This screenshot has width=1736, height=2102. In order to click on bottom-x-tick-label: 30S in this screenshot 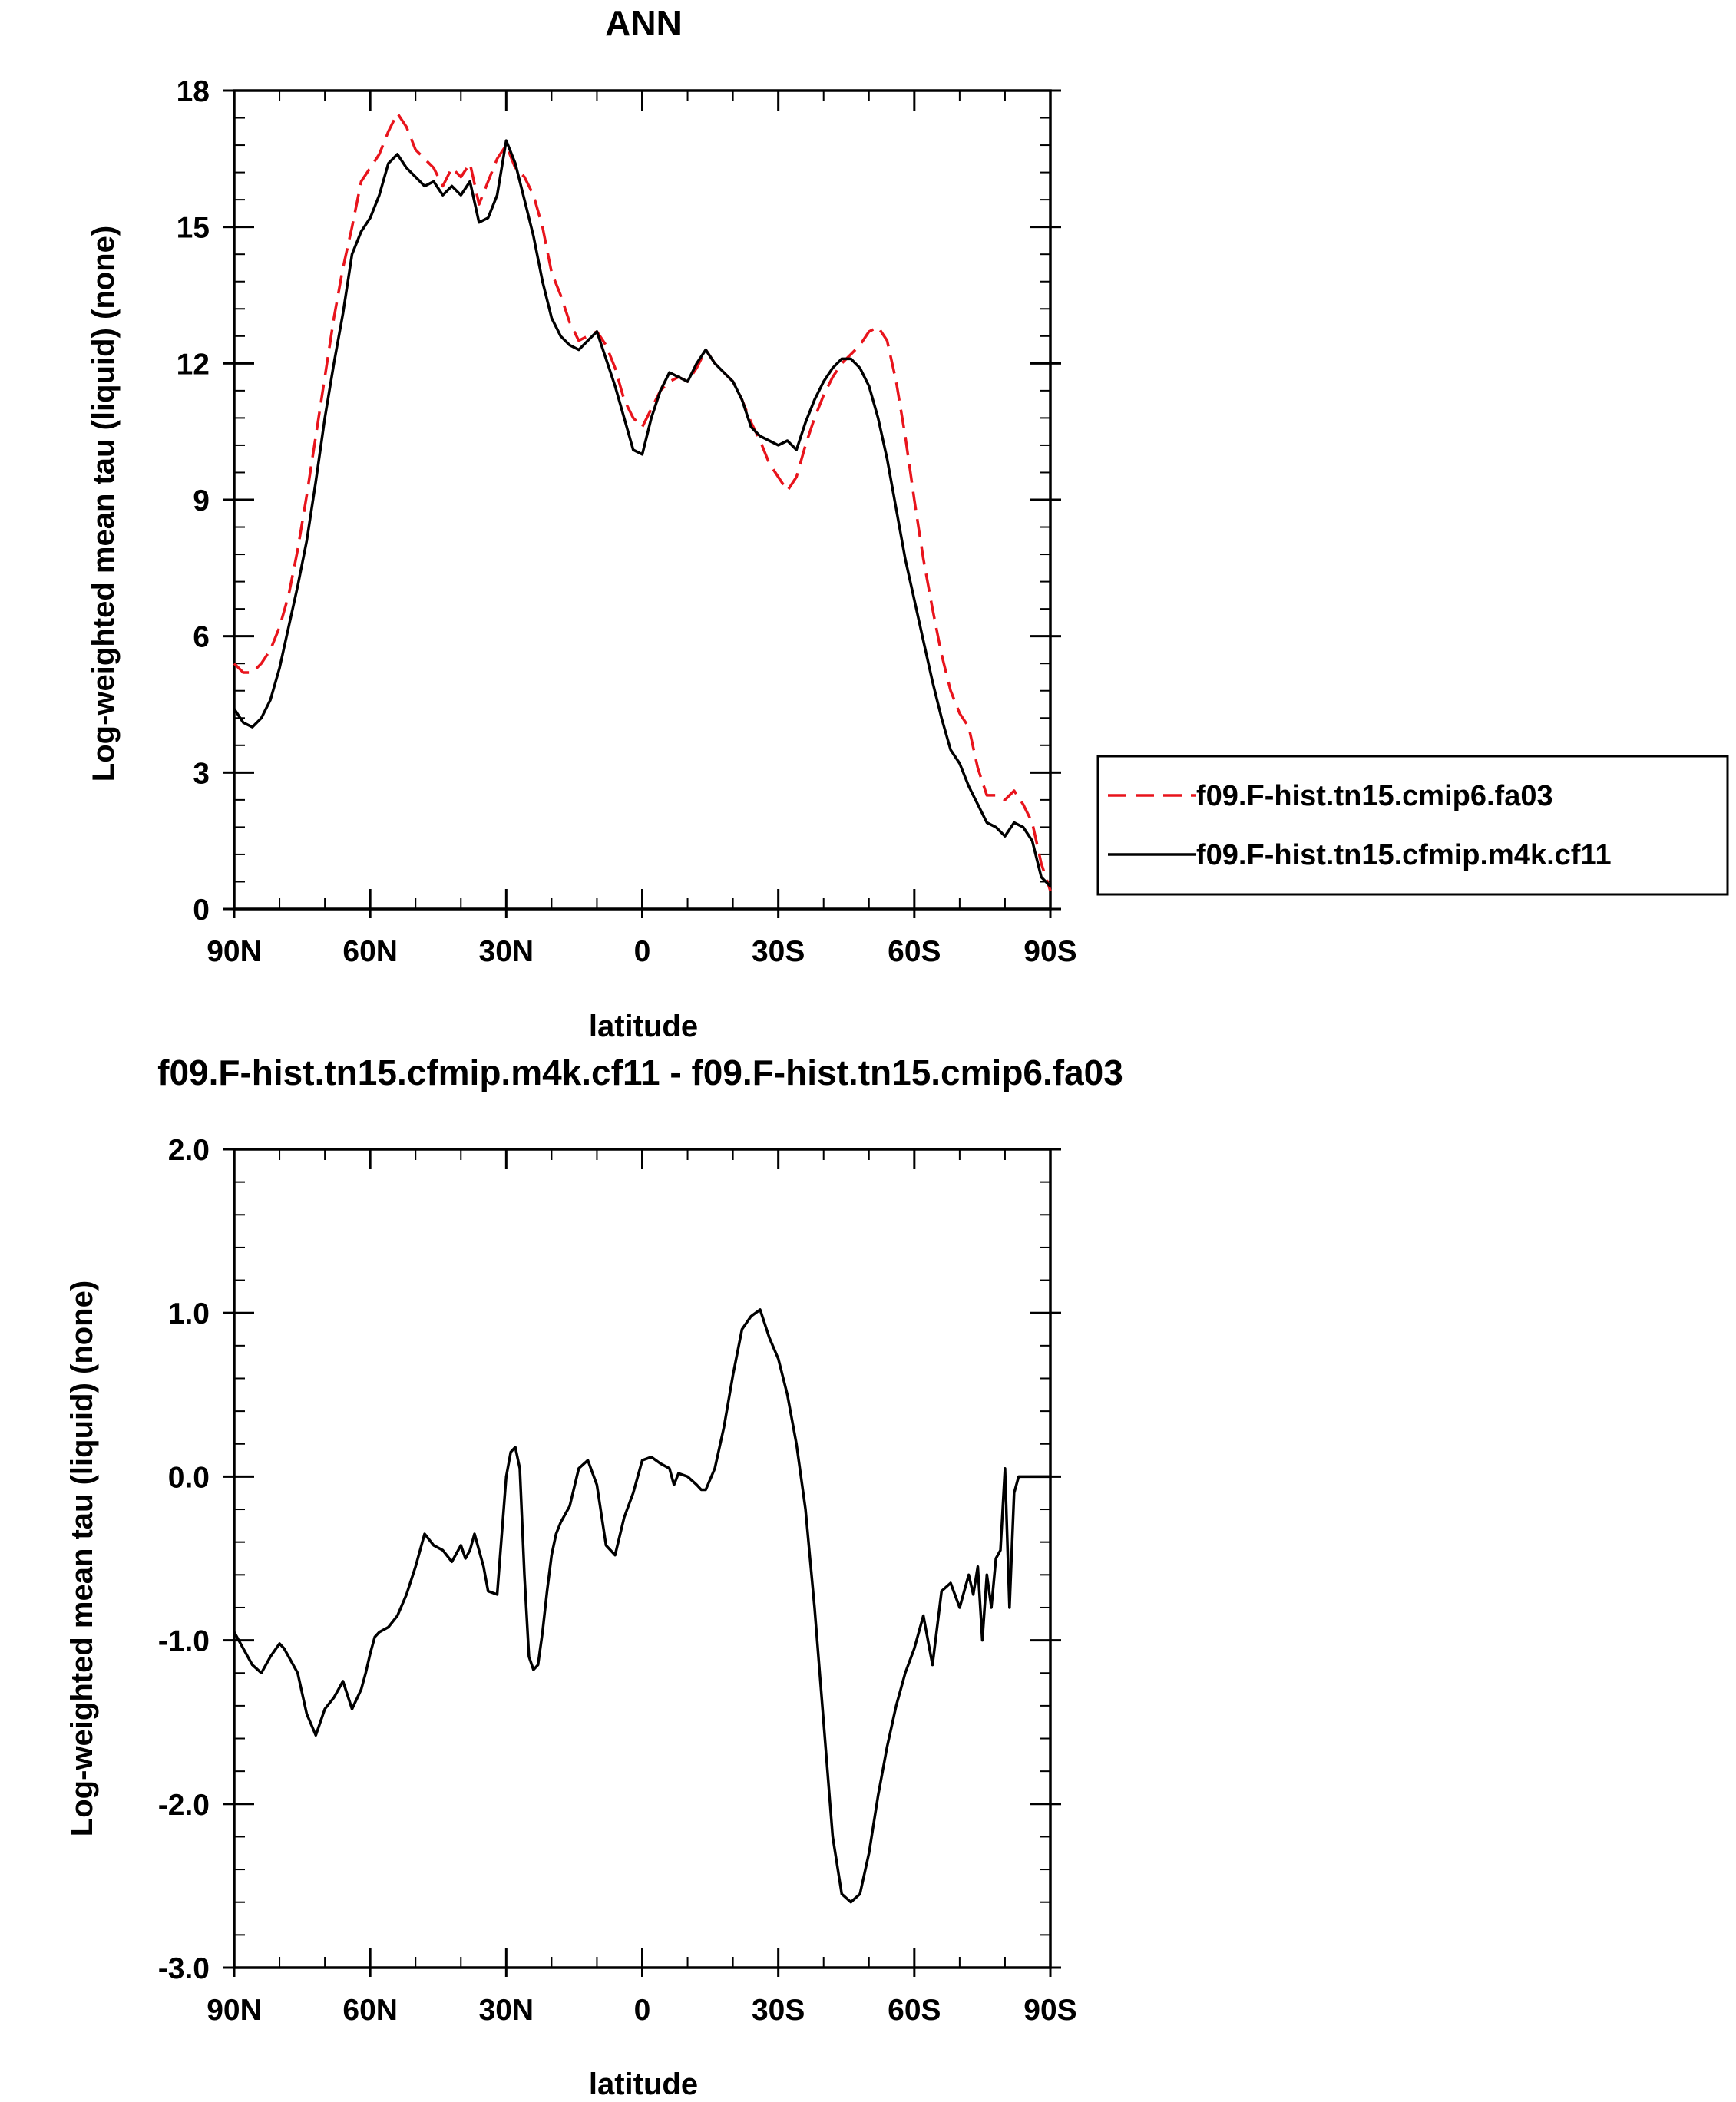, I will do `click(778, 2010)`.